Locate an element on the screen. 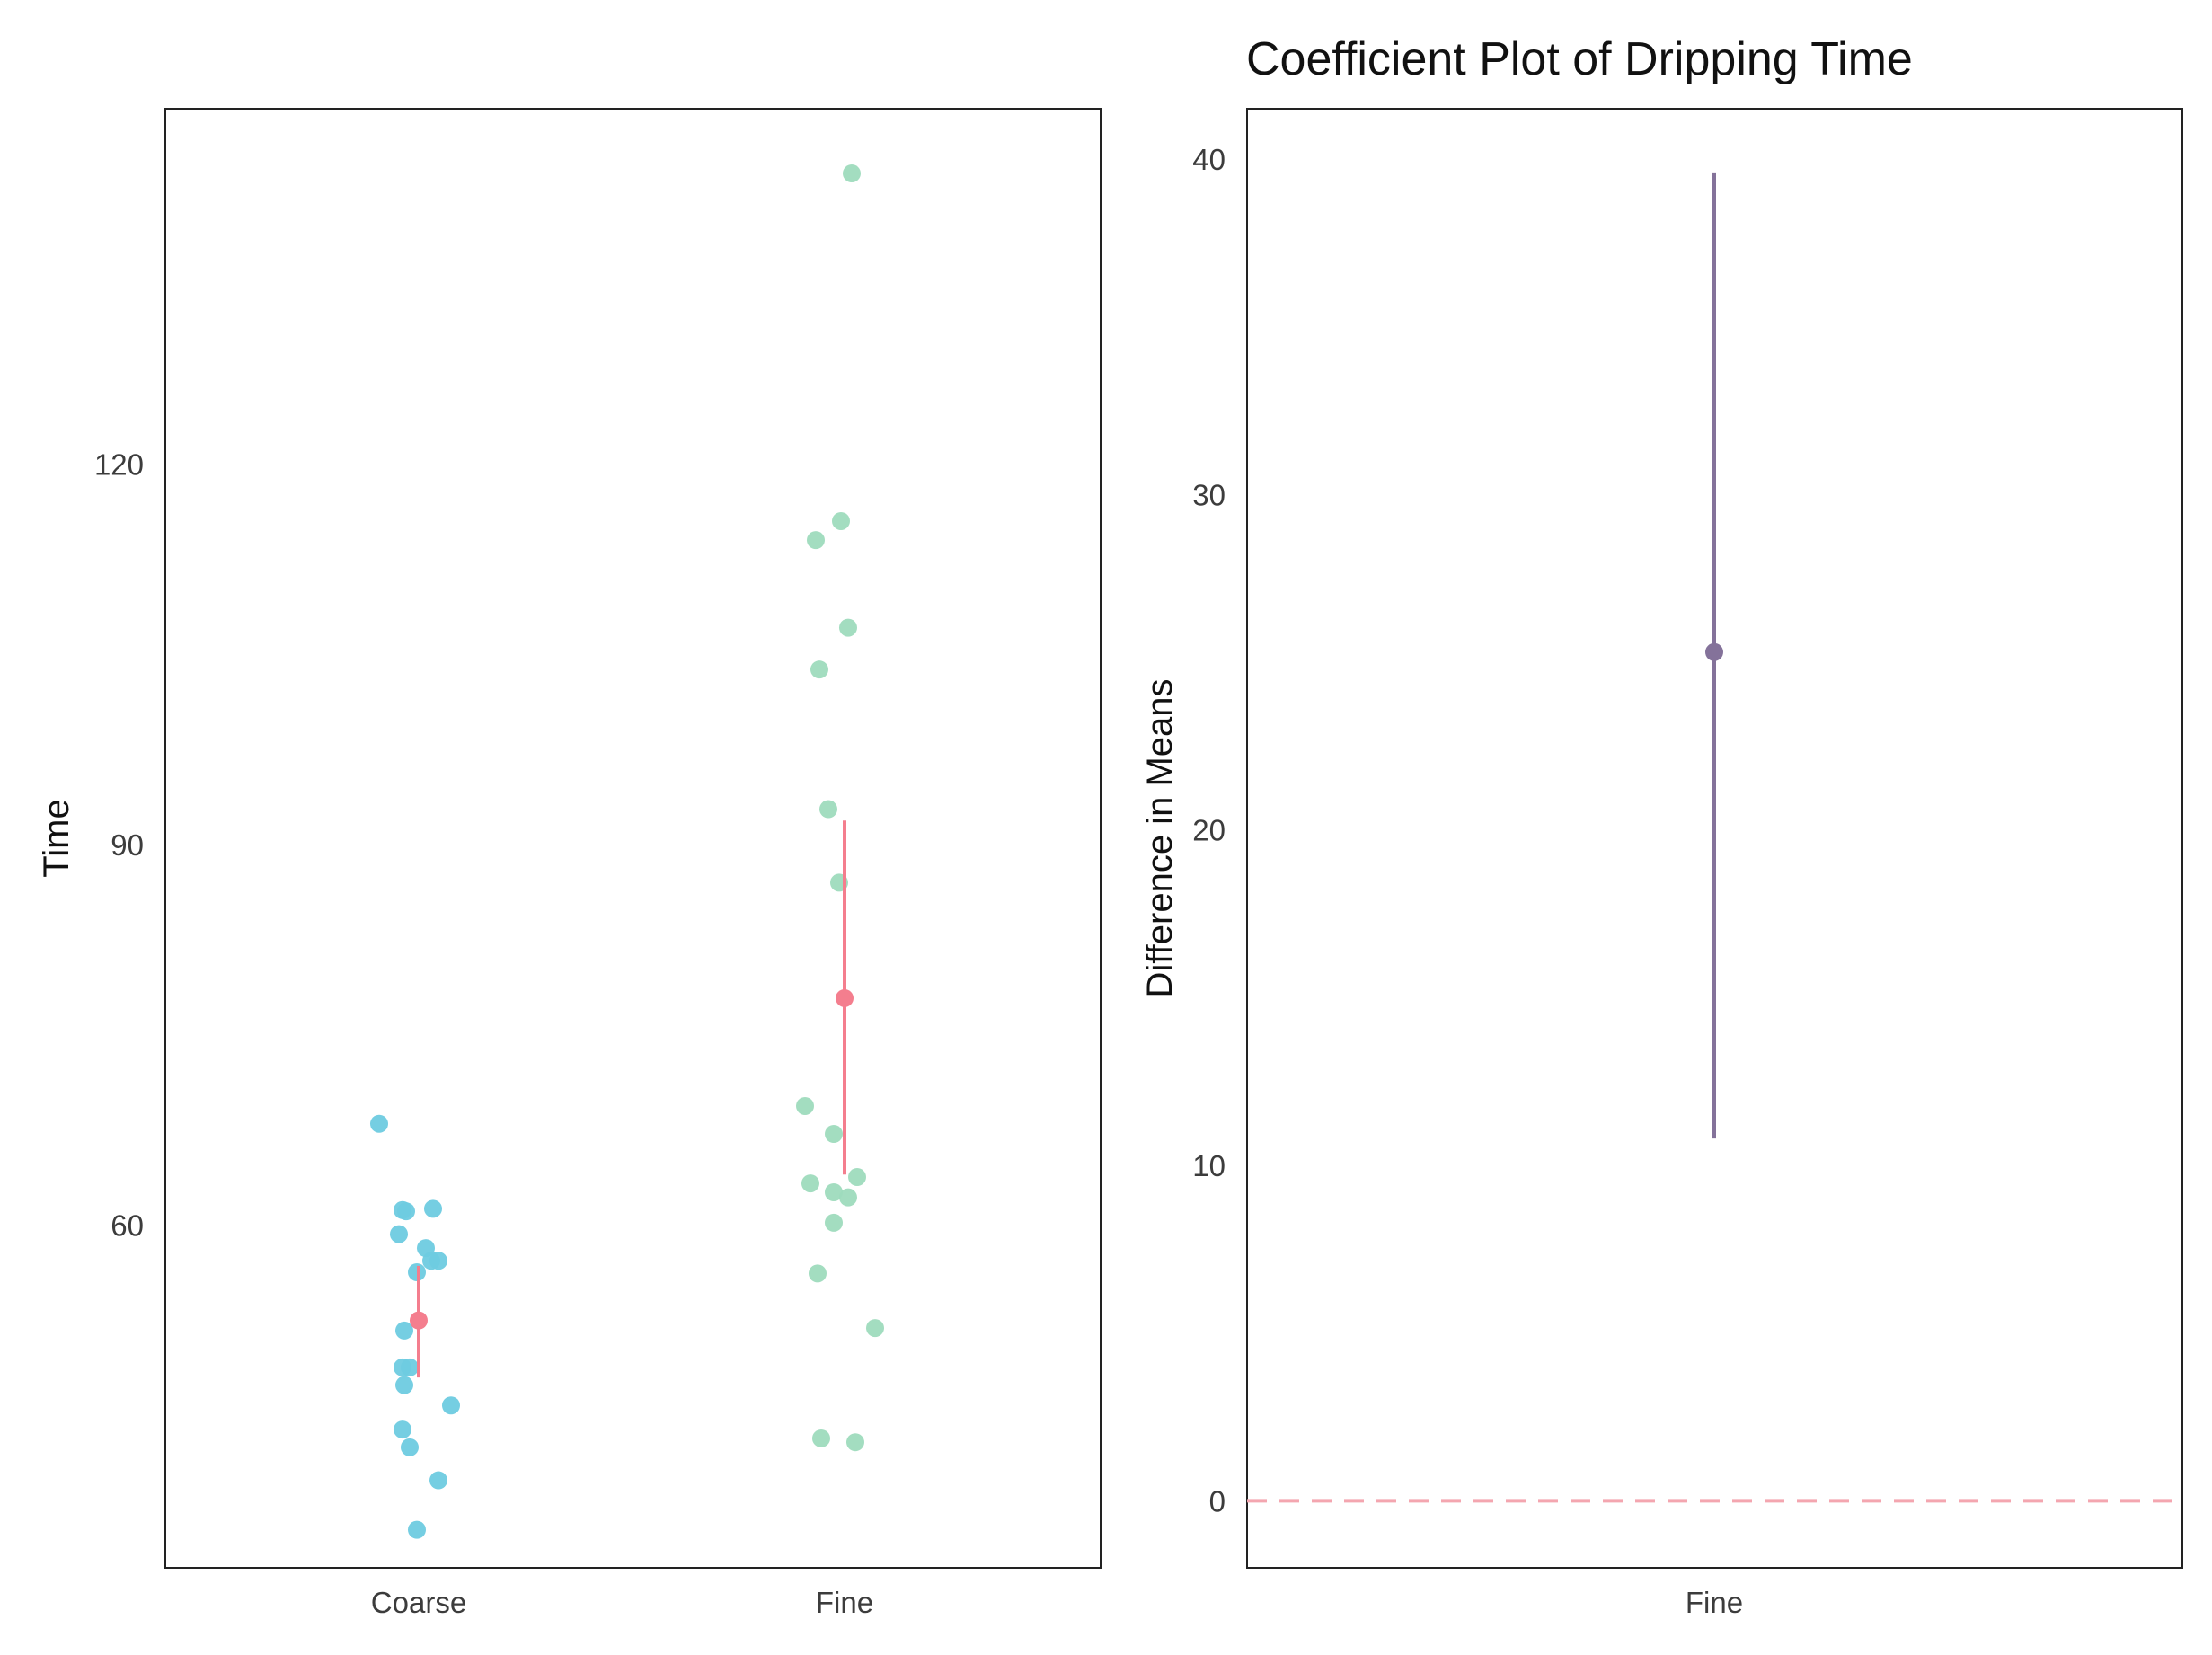  left-y-tick-label: 60 is located at coordinates (127, 1226).